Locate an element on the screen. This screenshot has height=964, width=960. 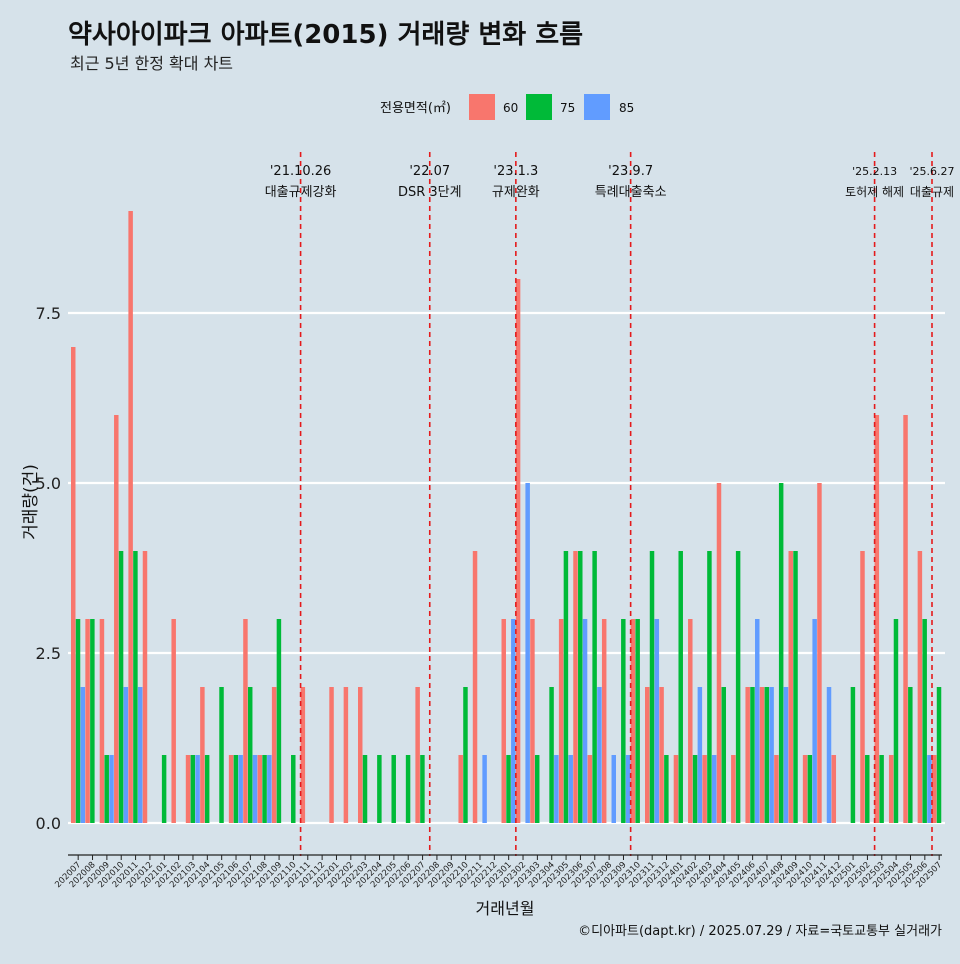
legend-title: 전용면적(㎡) is located at coordinates (415, 108).